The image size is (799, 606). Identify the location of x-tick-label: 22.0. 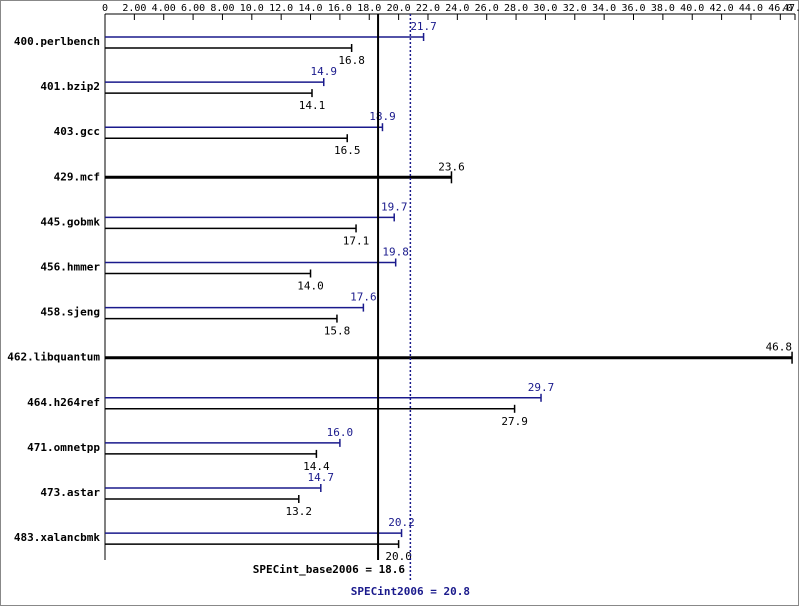
(428, 8).